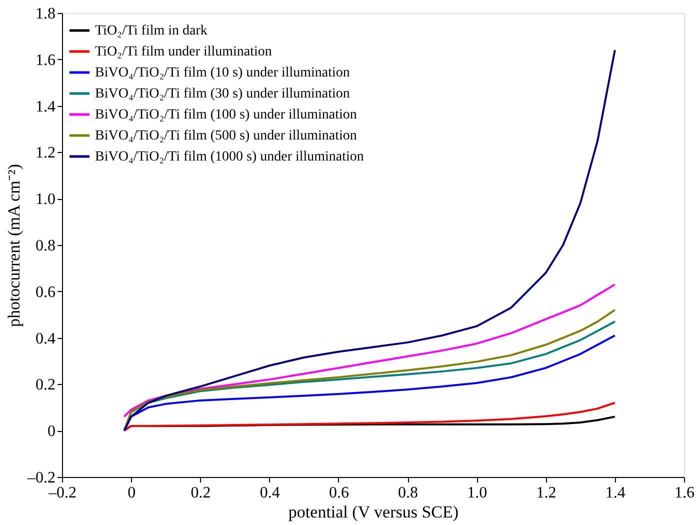 The image size is (699, 525). What do you see at coordinates (46, 199) in the screenshot?
I see `y-tick-label: 1.0` at bounding box center [46, 199].